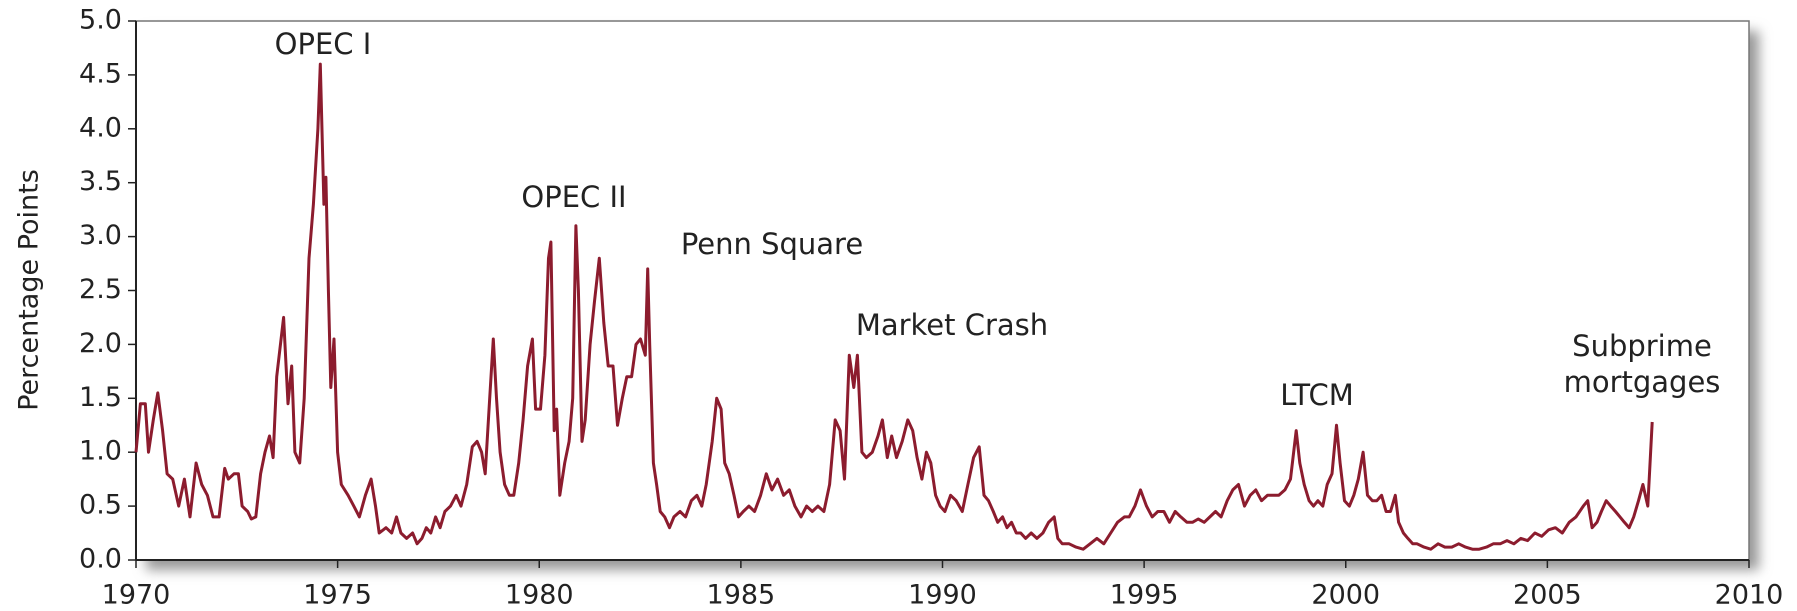 Image resolution: width=1797 pixels, height=611 pixels. What do you see at coordinates (100, 73) in the screenshot?
I see `y-tick-label: 4.5` at bounding box center [100, 73].